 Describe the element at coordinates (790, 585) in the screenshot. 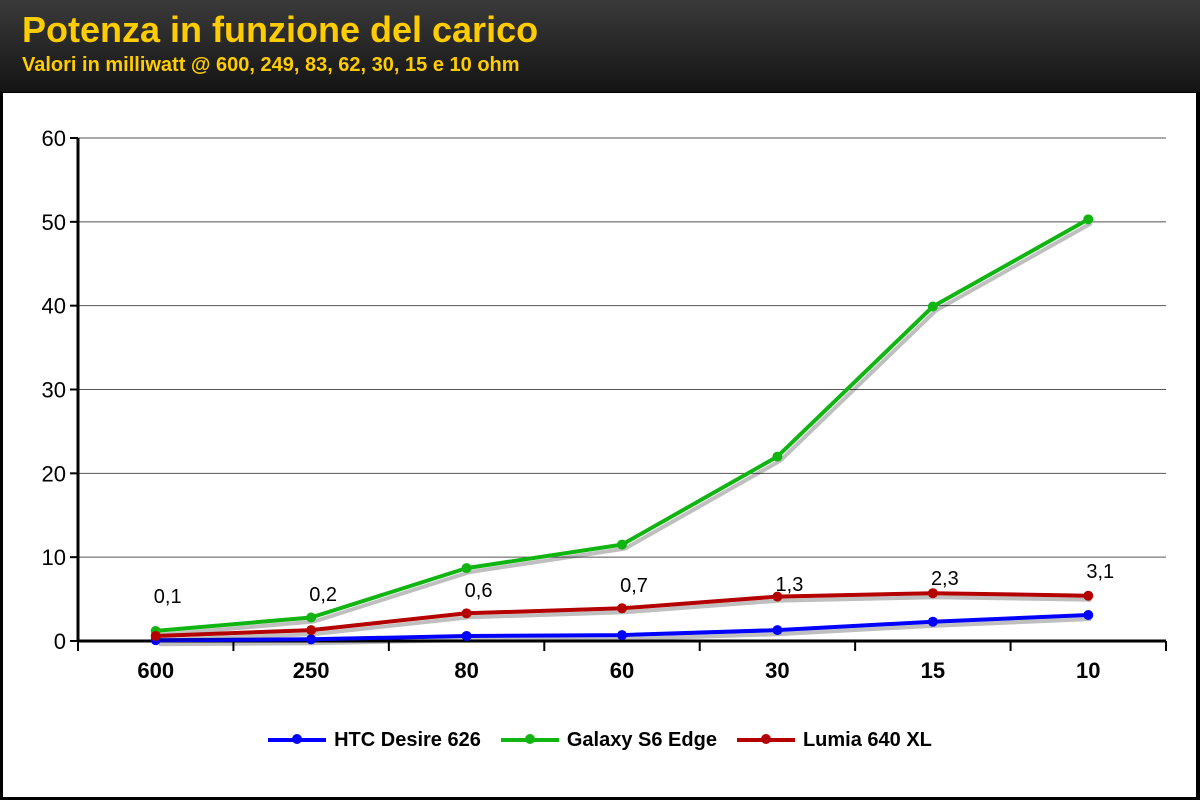

I see `data-label: 1,3` at that location.